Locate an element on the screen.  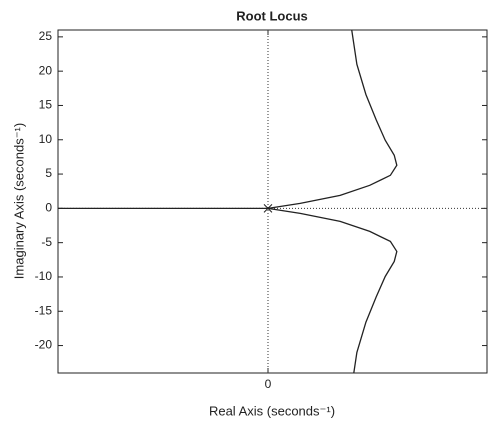
y-tick-label: -15 is located at coordinates (44, 310).